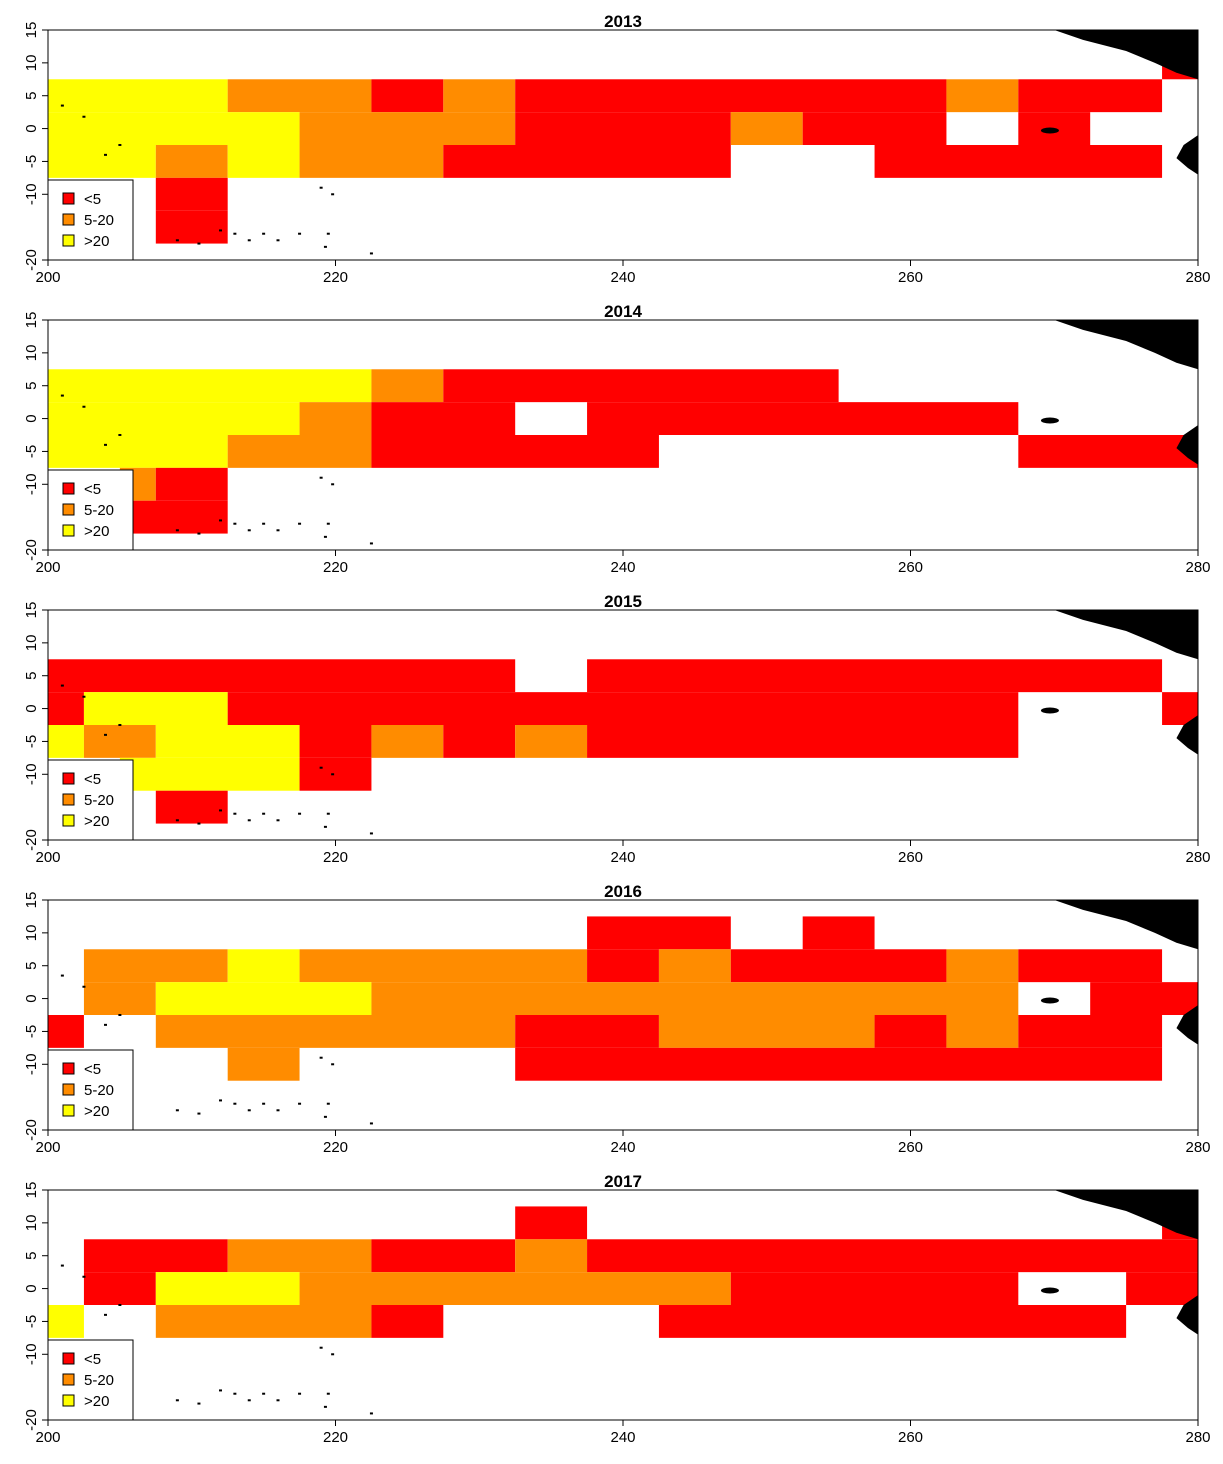 Image resolution: width=1223 pixels, height=1464 pixels. Describe the element at coordinates (335, 567) in the screenshot. I see `x-tick-label: 220` at that location.